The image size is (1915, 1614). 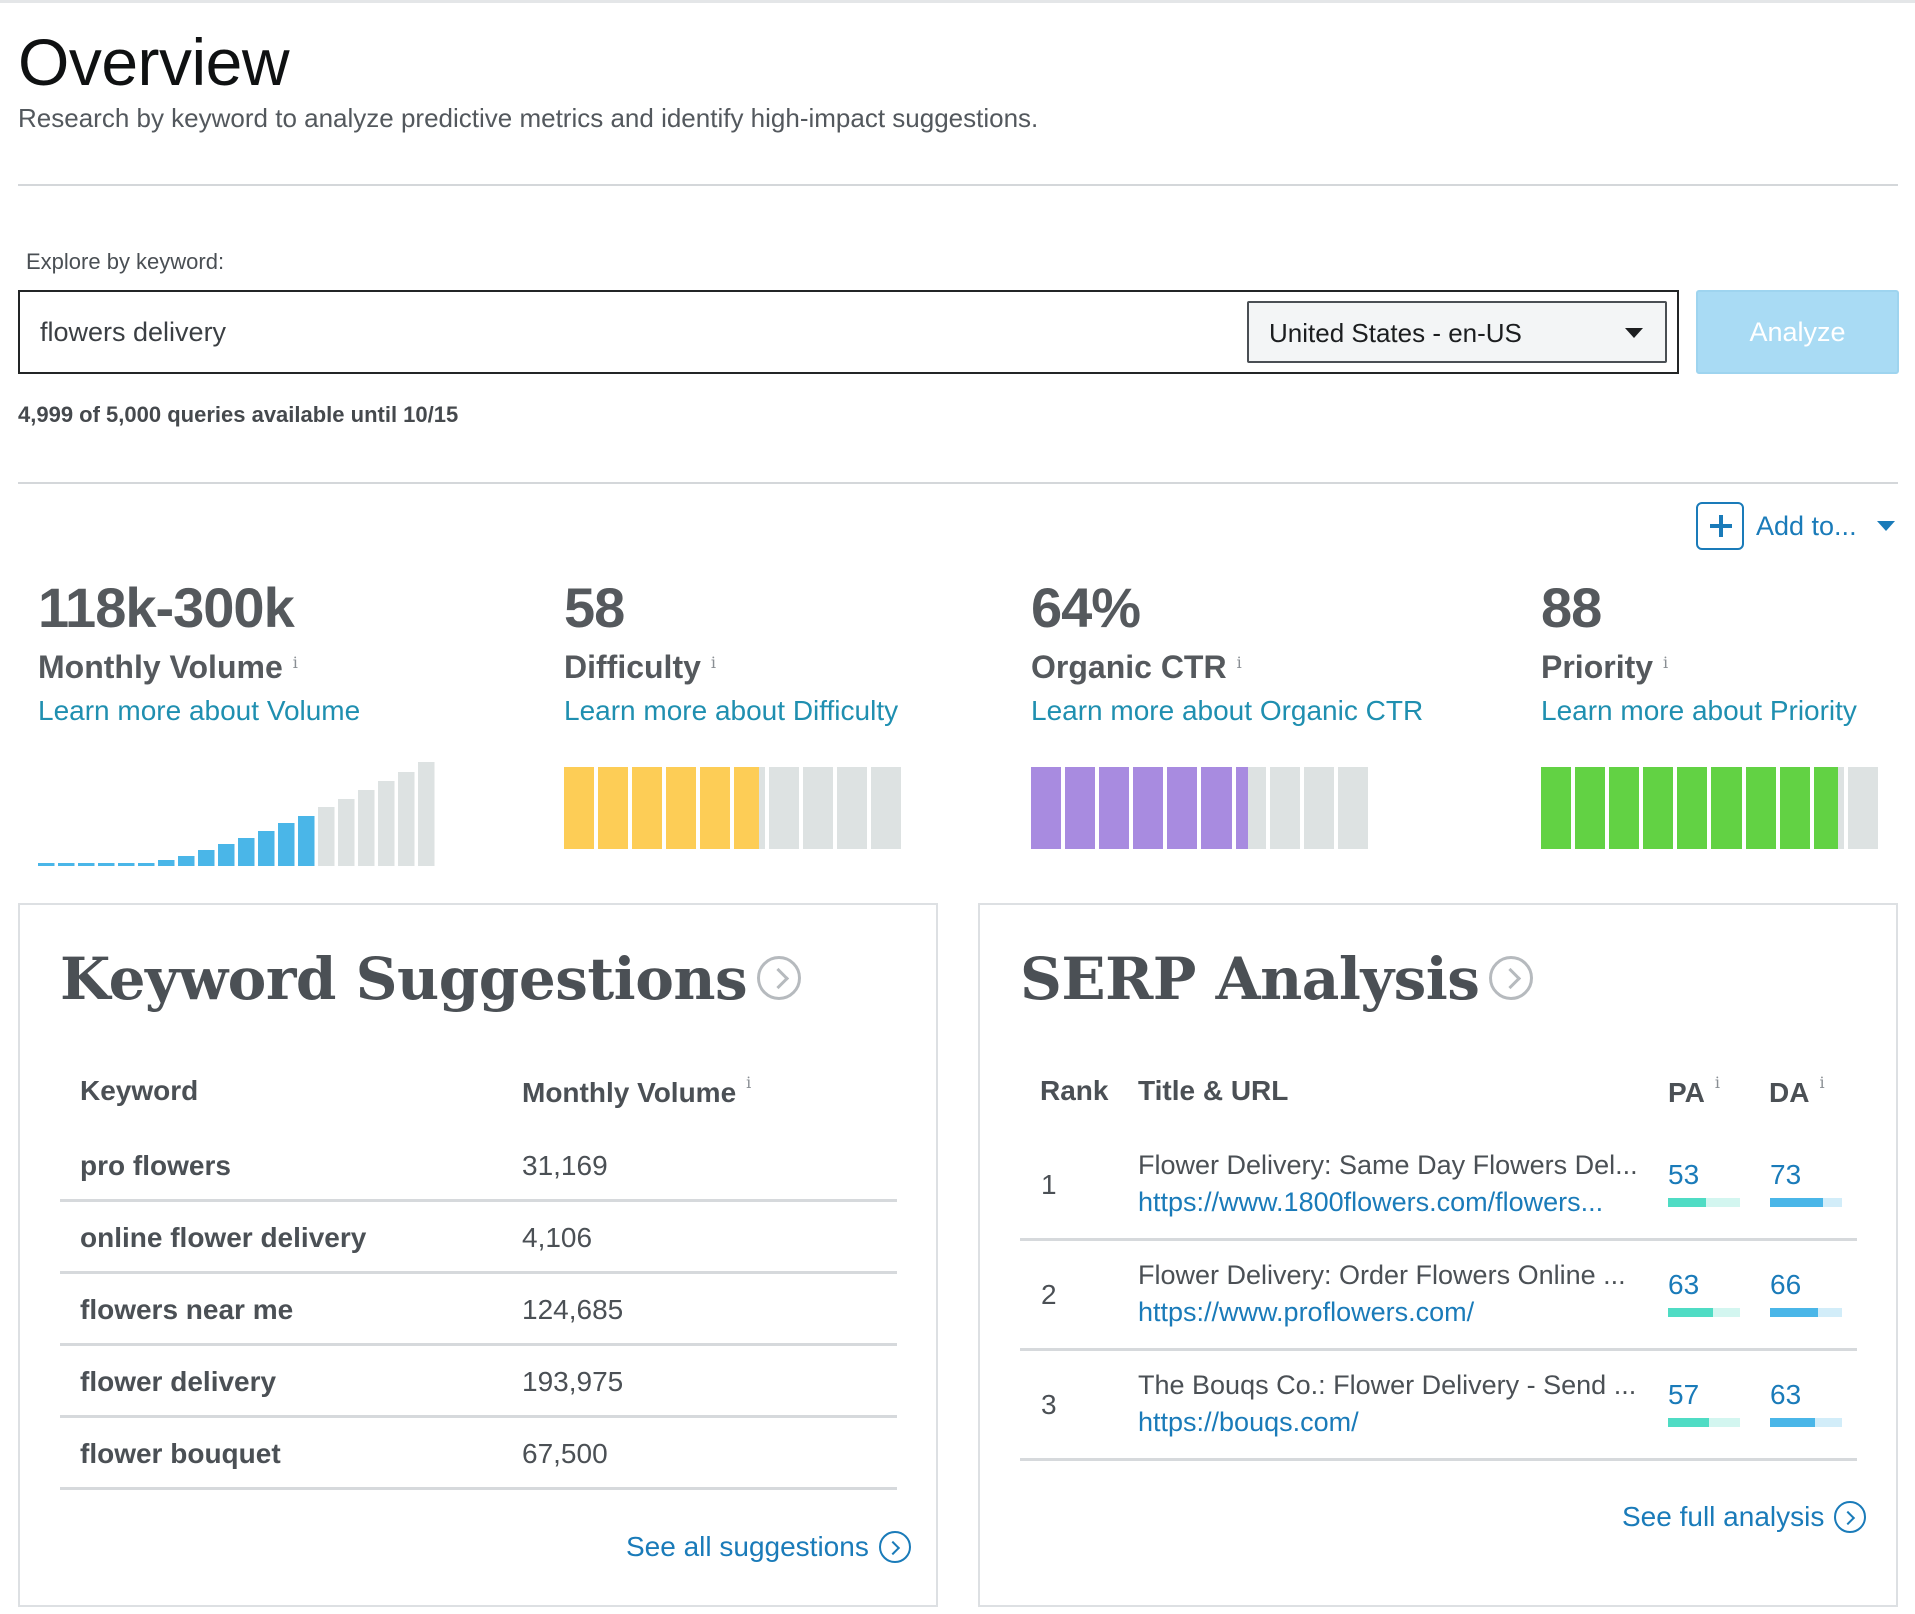 I want to click on da-value: 73, so click(x=1786, y=1174).